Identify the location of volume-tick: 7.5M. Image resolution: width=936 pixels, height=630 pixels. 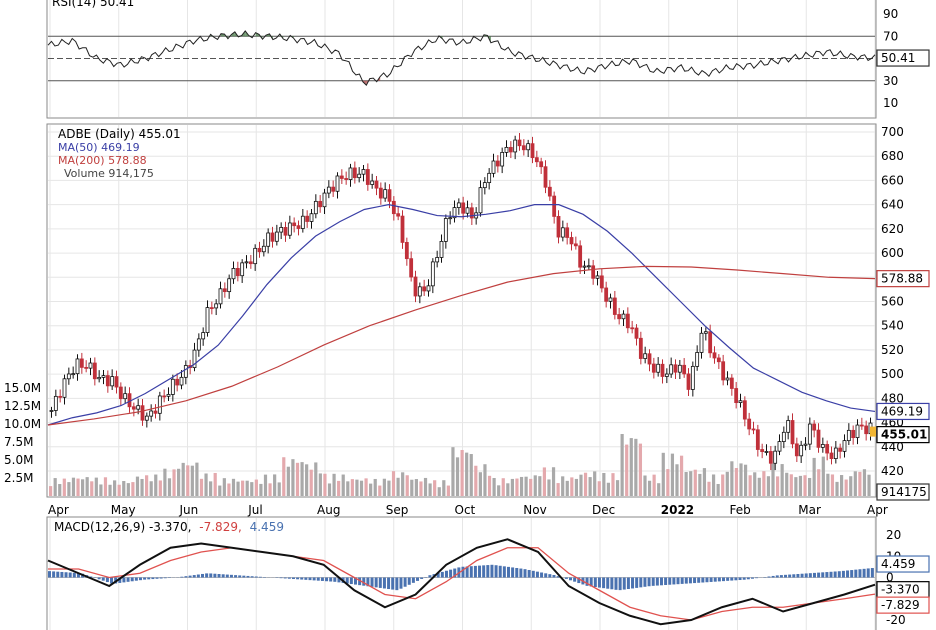
(18, 442).